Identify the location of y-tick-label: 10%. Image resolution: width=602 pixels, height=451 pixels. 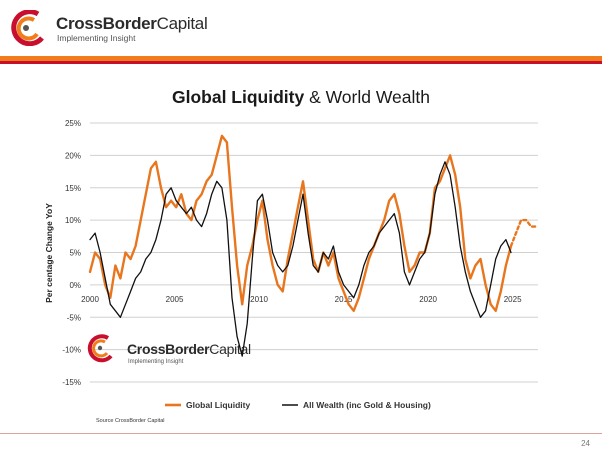
(73, 220).